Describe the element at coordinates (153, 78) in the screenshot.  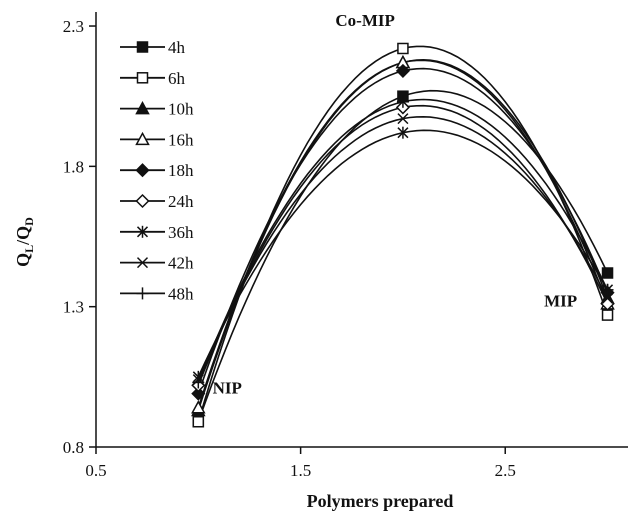
I see `legend-item-6h: 6h` at that location.